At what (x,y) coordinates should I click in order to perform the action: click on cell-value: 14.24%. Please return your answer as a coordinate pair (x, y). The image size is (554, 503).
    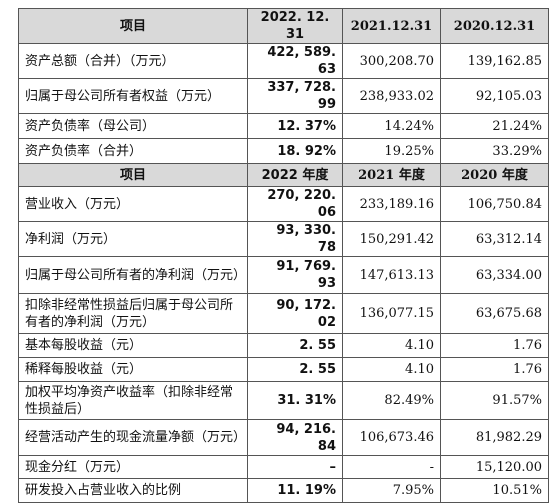
    Looking at the image, I should click on (391, 126).